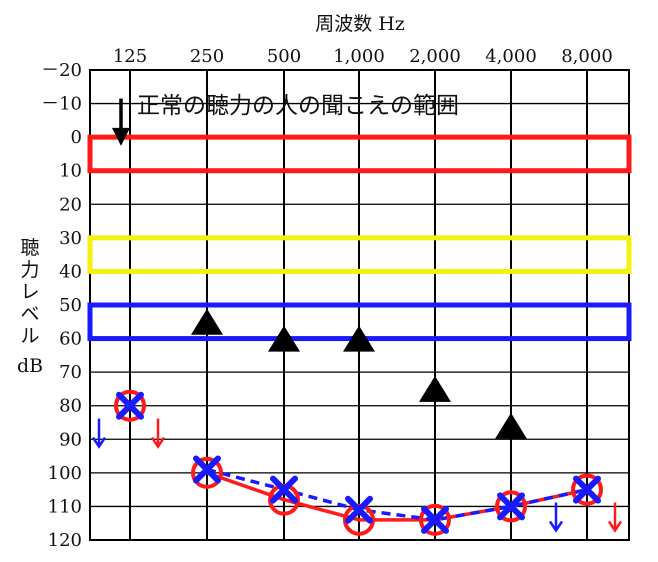  I want to click on y-tick-label: 80, so click(70, 406).